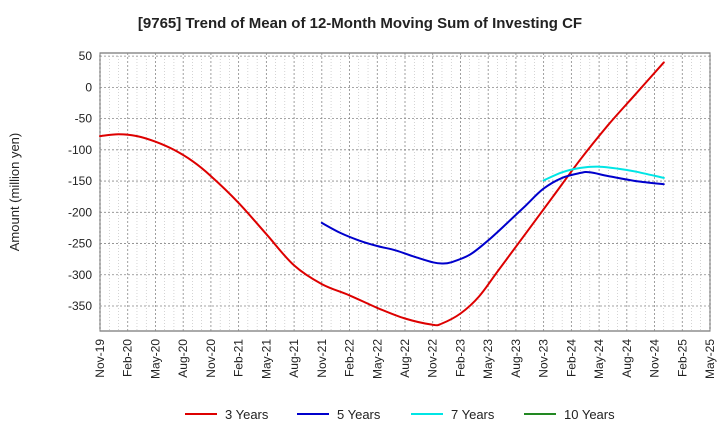  I want to click on series-line-5-years, so click(492, 218).